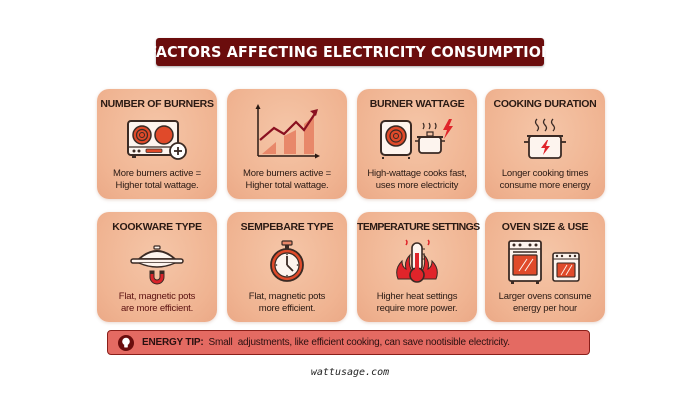  I want to click on card-description: Larger ovens consume energy per hour, so click(545, 302).